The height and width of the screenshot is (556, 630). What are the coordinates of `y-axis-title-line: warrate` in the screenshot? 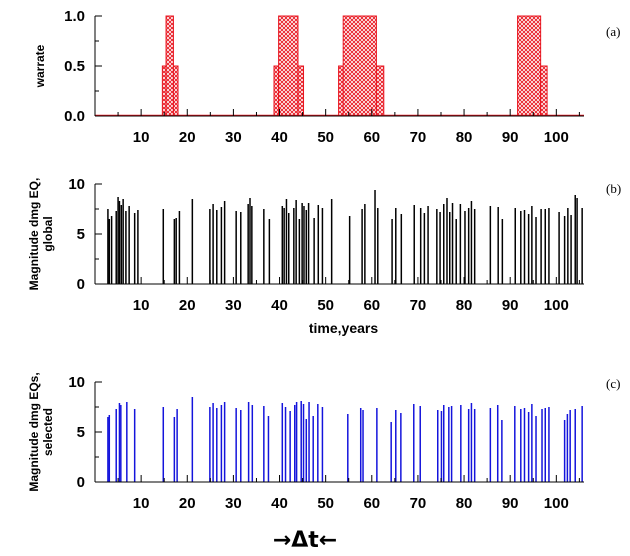 It's located at (40, 66).